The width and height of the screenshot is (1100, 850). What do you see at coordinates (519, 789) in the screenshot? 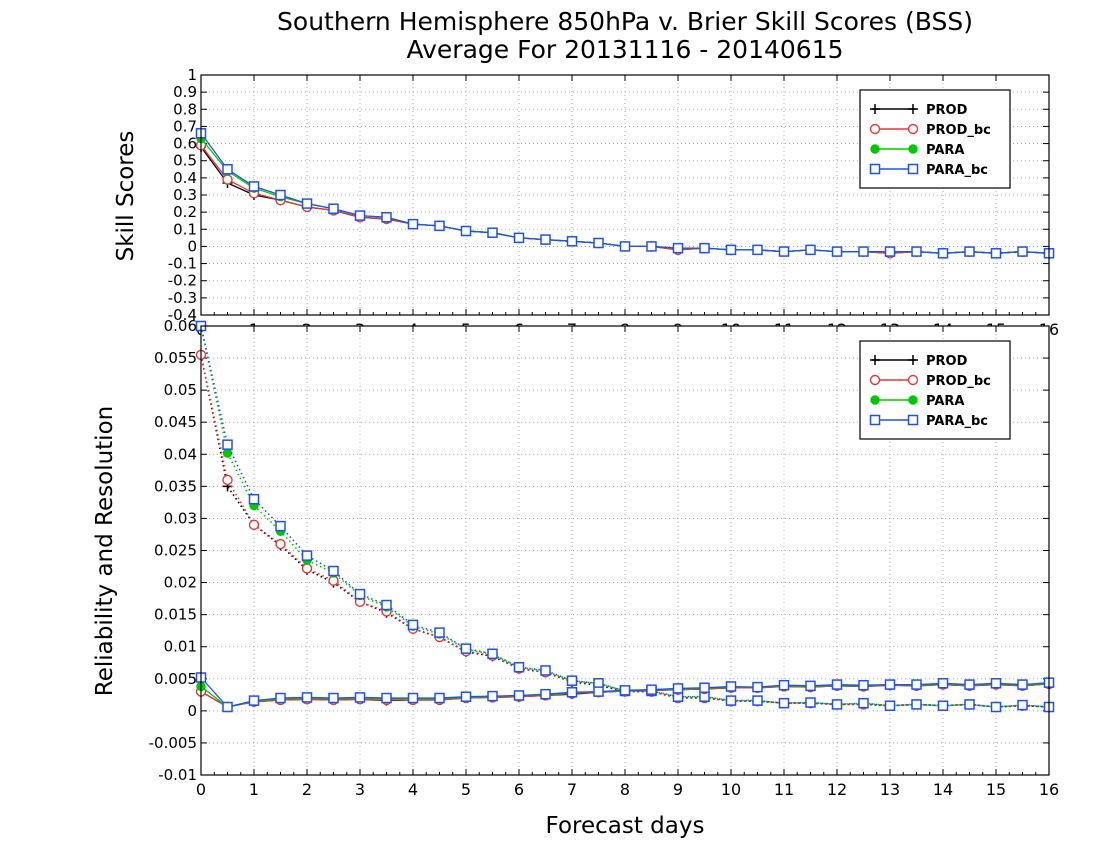
I see `x-tick-label: 6` at bounding box center [519, 789].